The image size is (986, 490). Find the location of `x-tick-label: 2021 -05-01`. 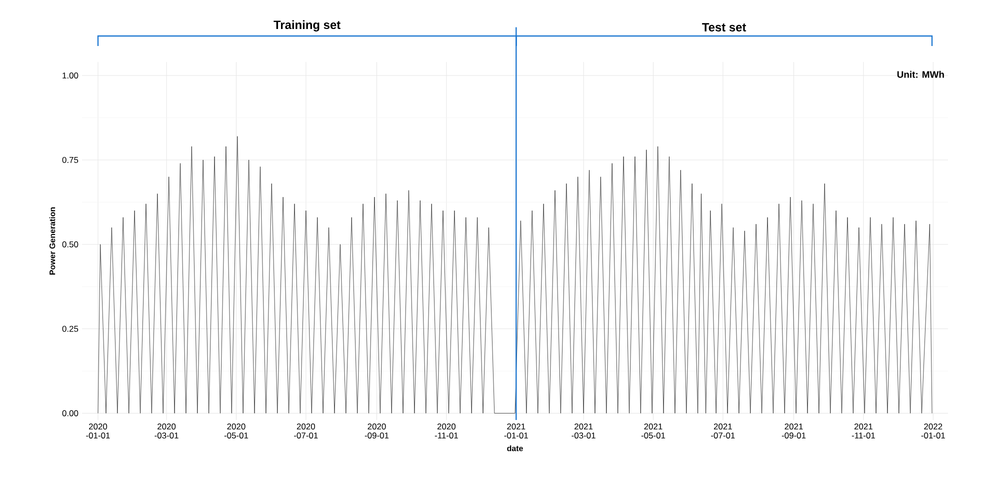

x-tick-label: 2021 -05-01 is located at coordinates (653, 431).